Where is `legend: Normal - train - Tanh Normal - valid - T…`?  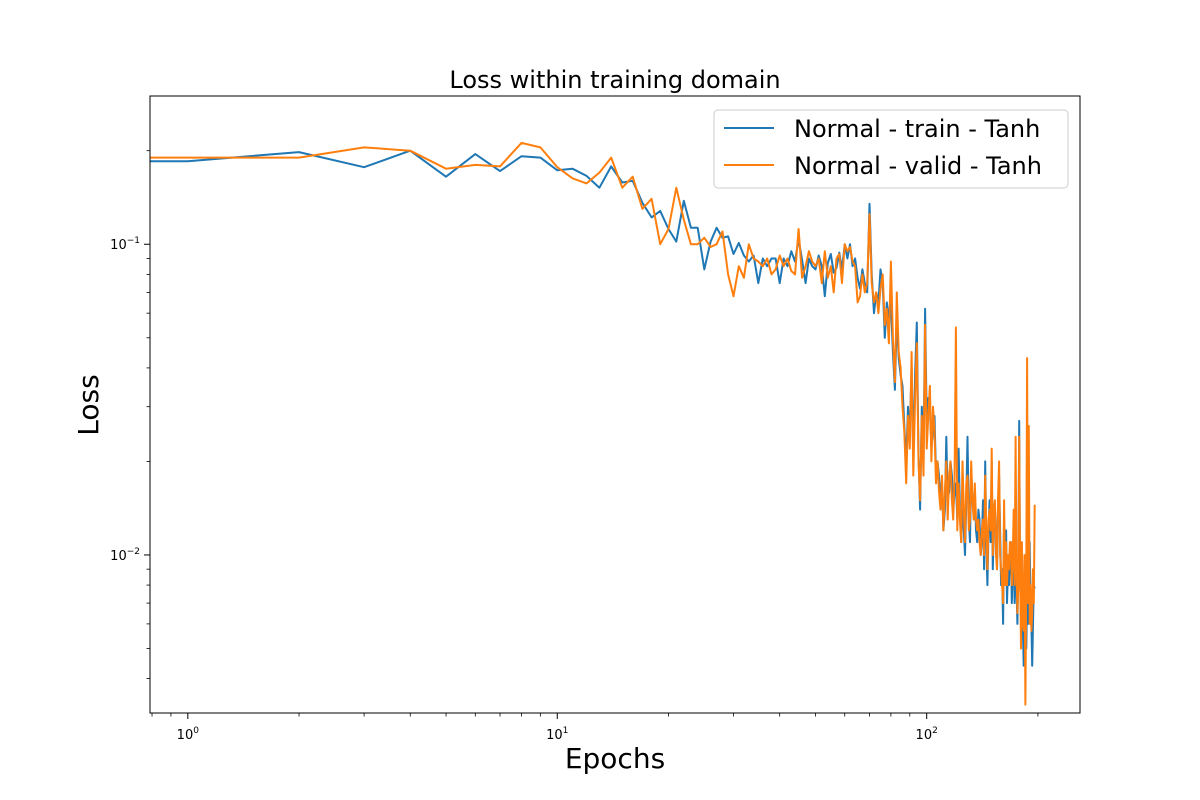
legend: Normal - train - Tanh Normal - valid - T… is located at coordinates (891, 149).